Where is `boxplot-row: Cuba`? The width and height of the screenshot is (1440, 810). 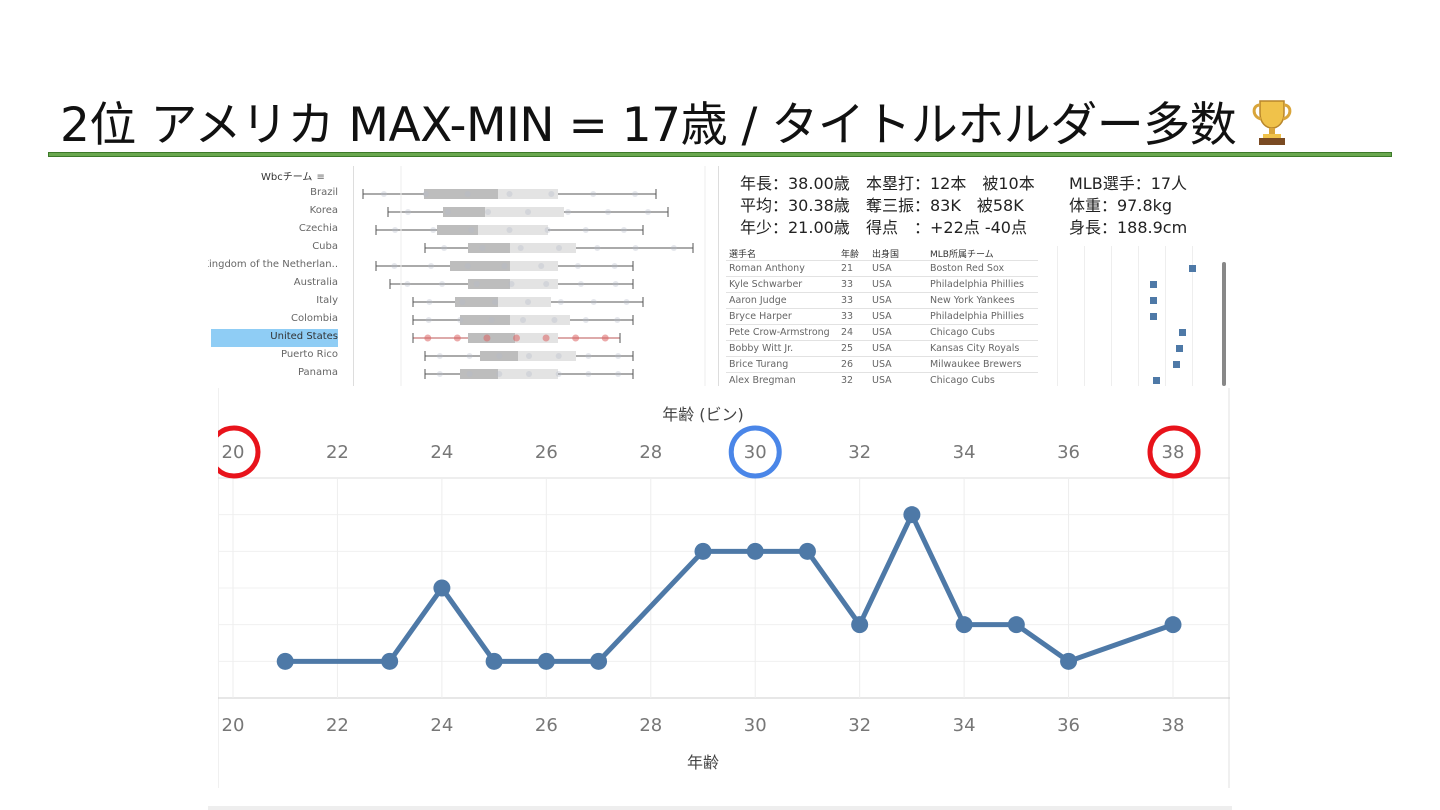
boxplot-row: Cuba is located at coordinates (463, 248).